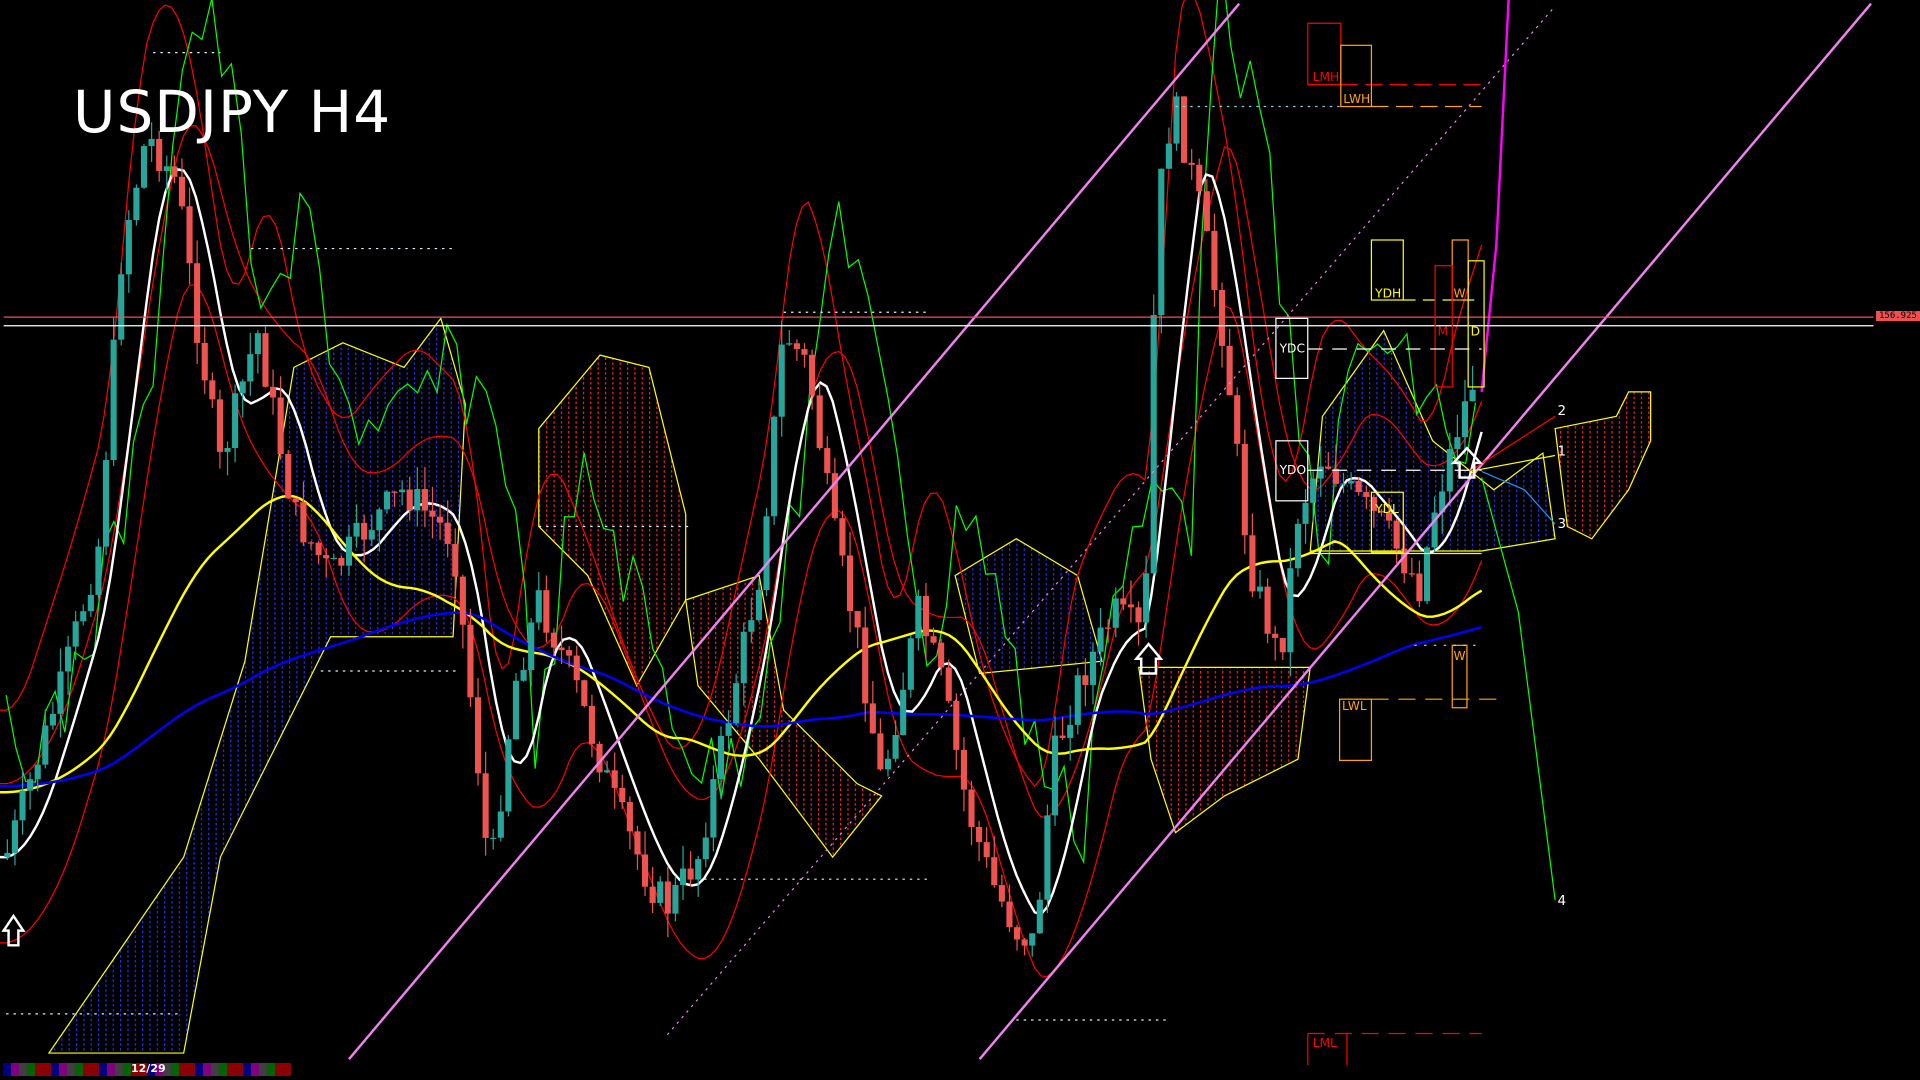 The width and height of the screenshot is (1920, 1080). What do you see at coordinates (1393, 1056) in the screenshot?
I see `level-lml: LML` at bounding box center [1393, 1056].